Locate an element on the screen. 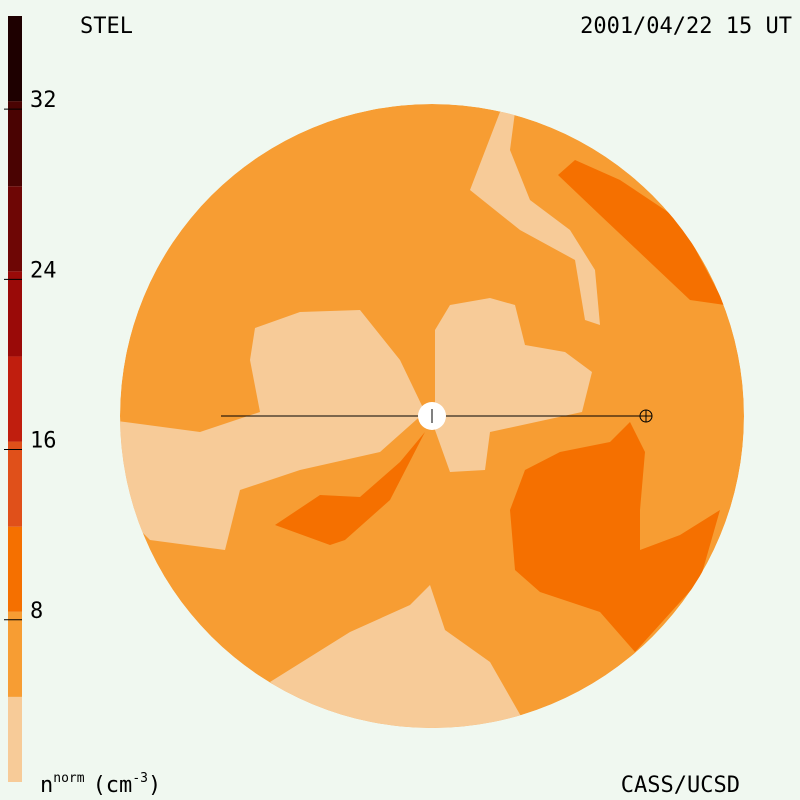 The width and height of the screenshot is (800, 800). y-tick-label: 24 is located at coordinates (43, 270).